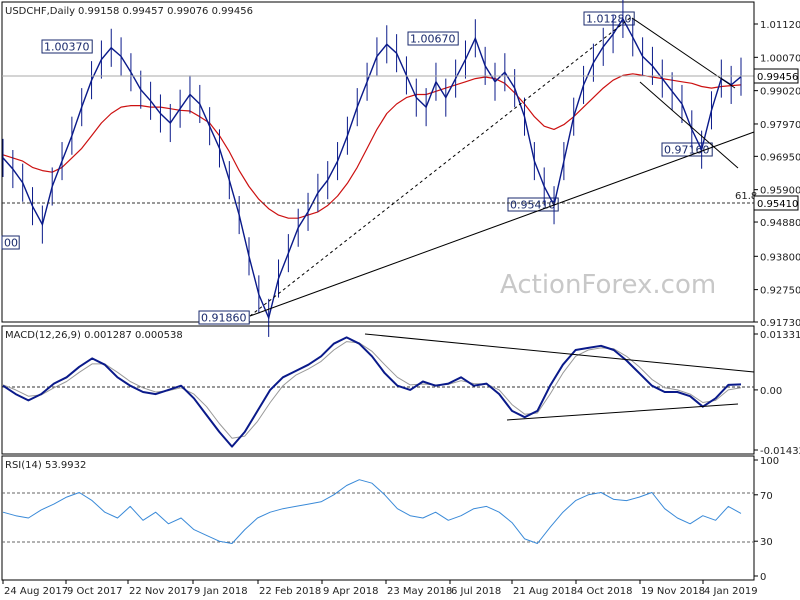  I want to click on watermark: ActionForex.com, so click(608, 285).